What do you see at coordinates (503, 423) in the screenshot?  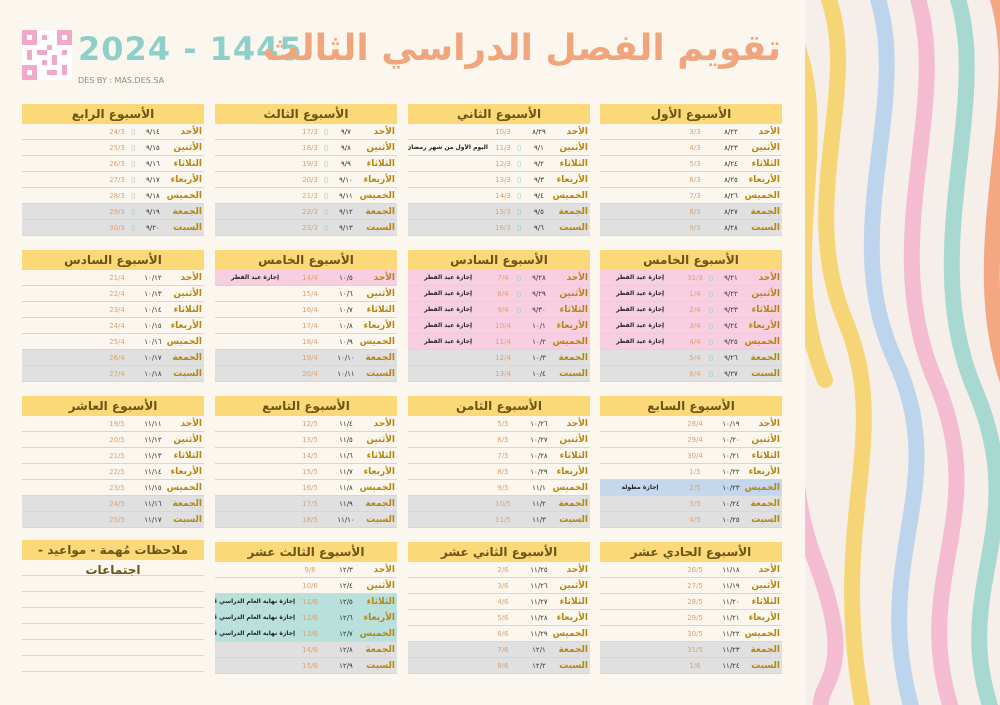 I see `gregorian-date: 5/5` at bounding box center [503, 423].